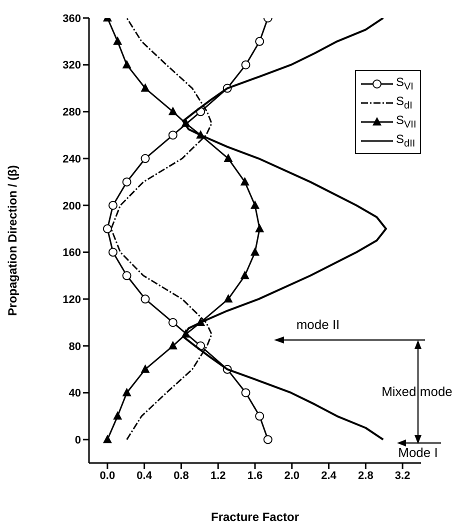 This screenshot has height=529, width=464. I want to click on annotation: Mixed mode, so click(417, 391).